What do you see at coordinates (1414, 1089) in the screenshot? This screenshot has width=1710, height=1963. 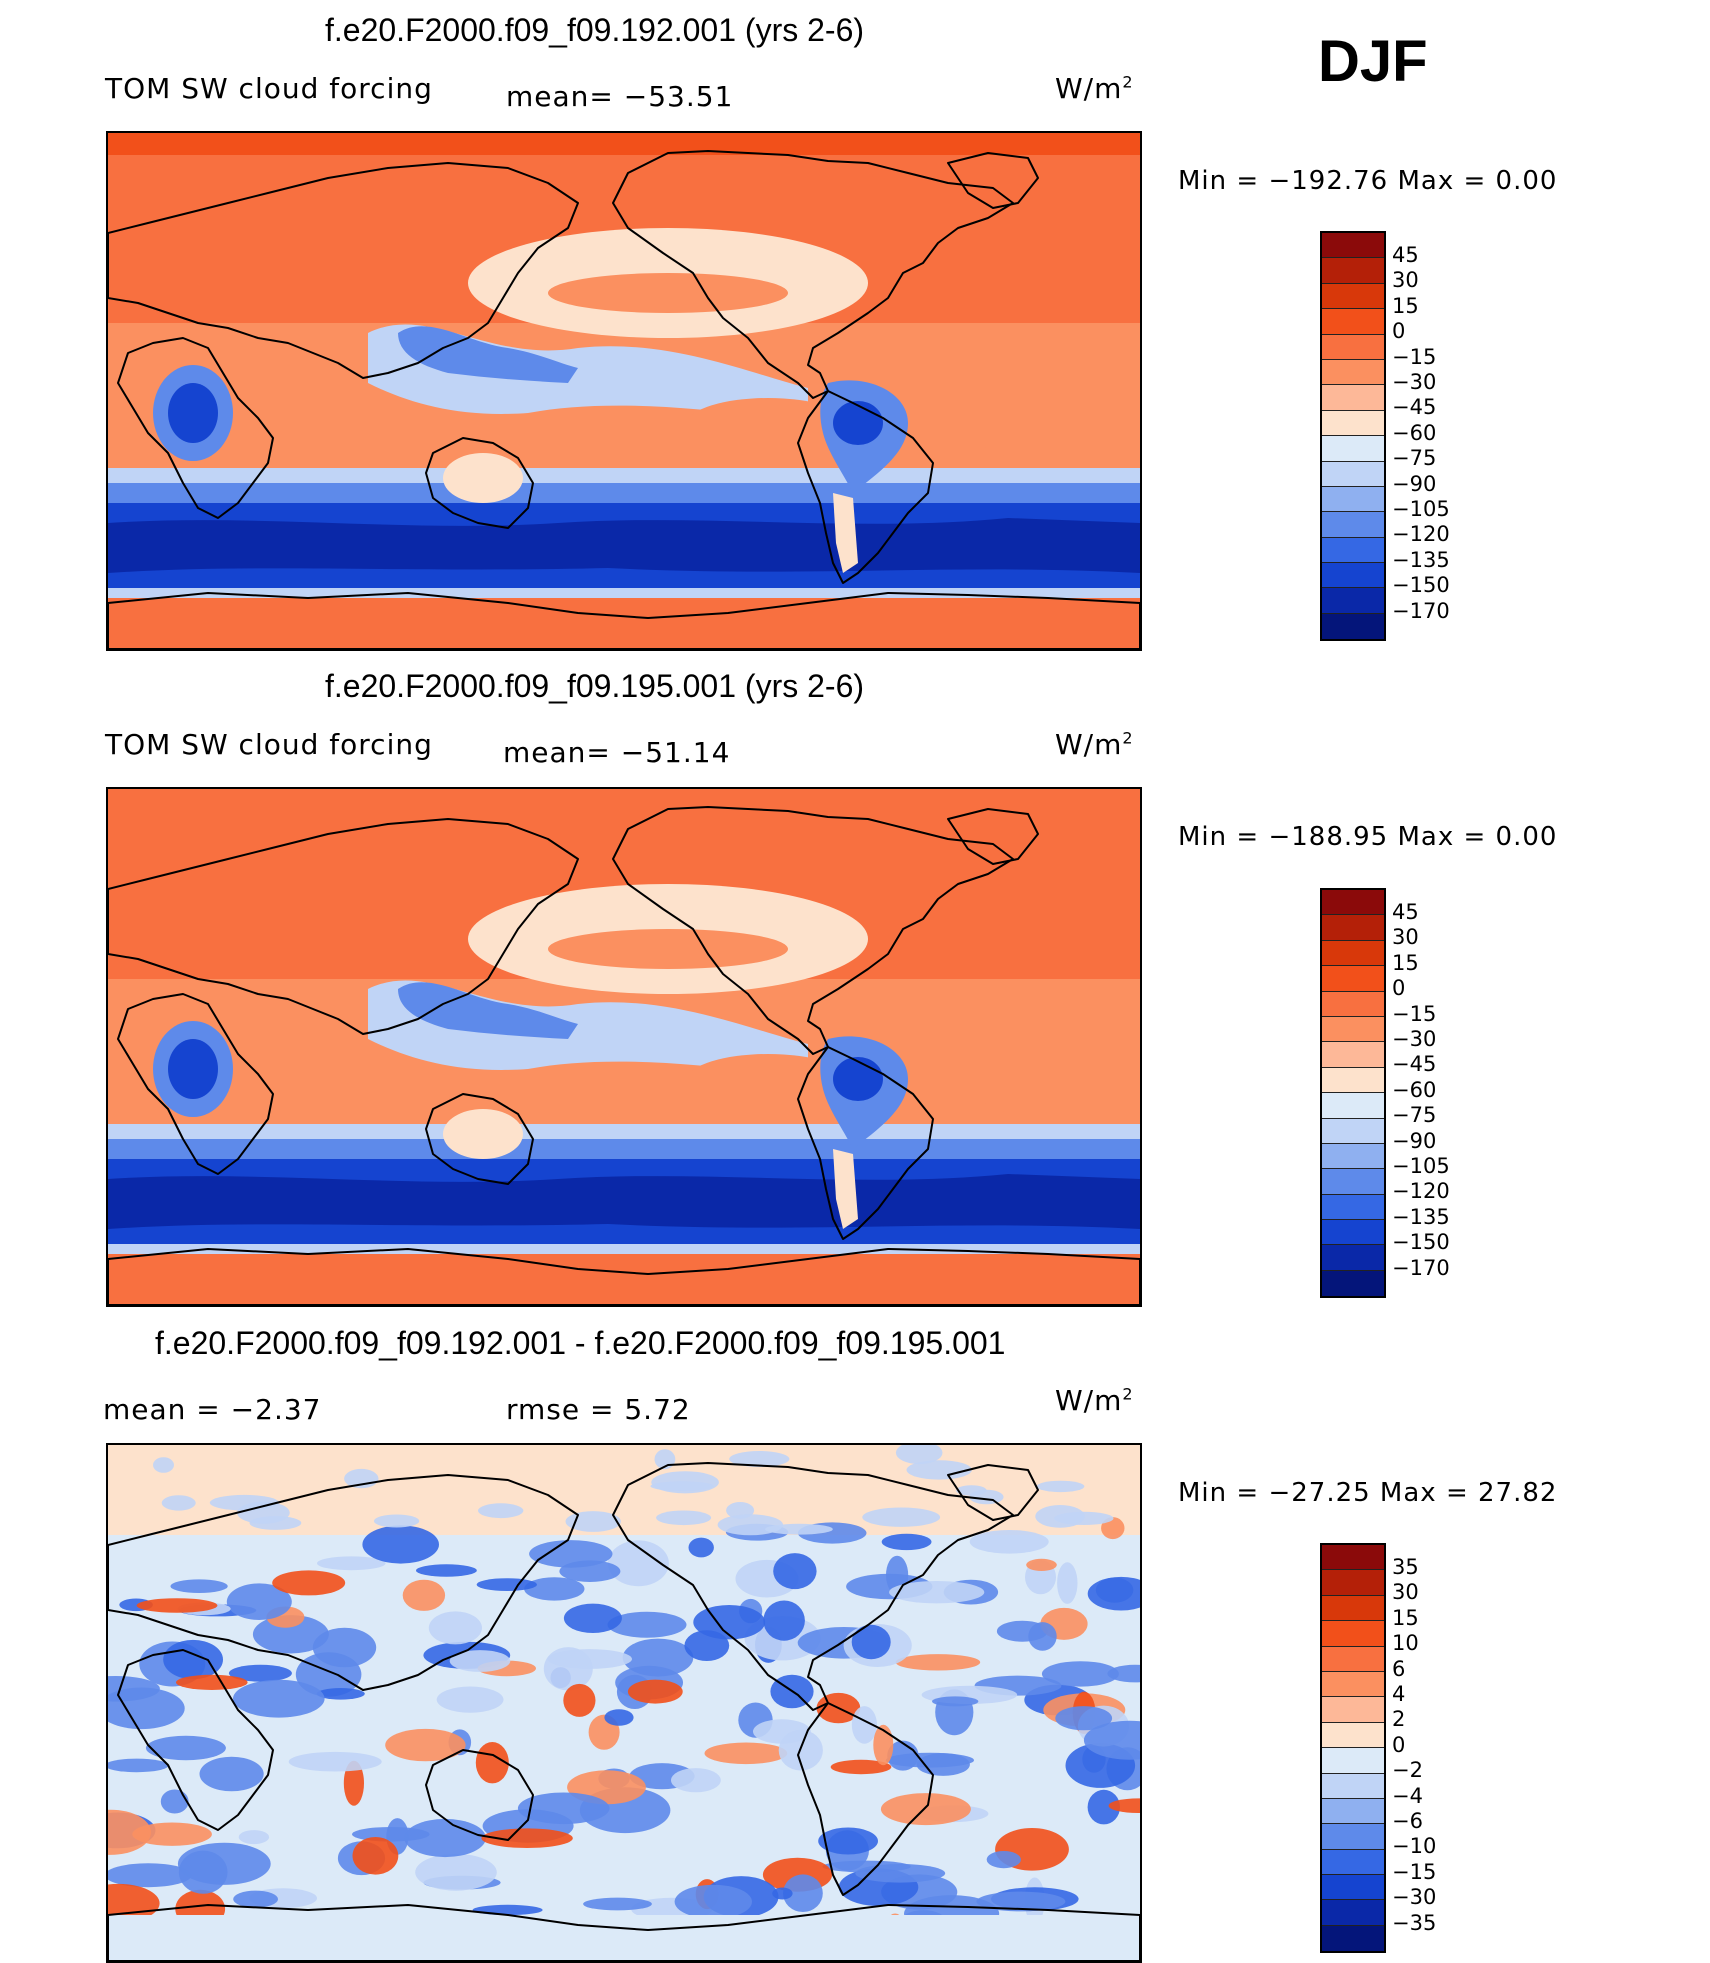 I see `colorbar-tick-label: −60` at bounding box center [1414, 1089].